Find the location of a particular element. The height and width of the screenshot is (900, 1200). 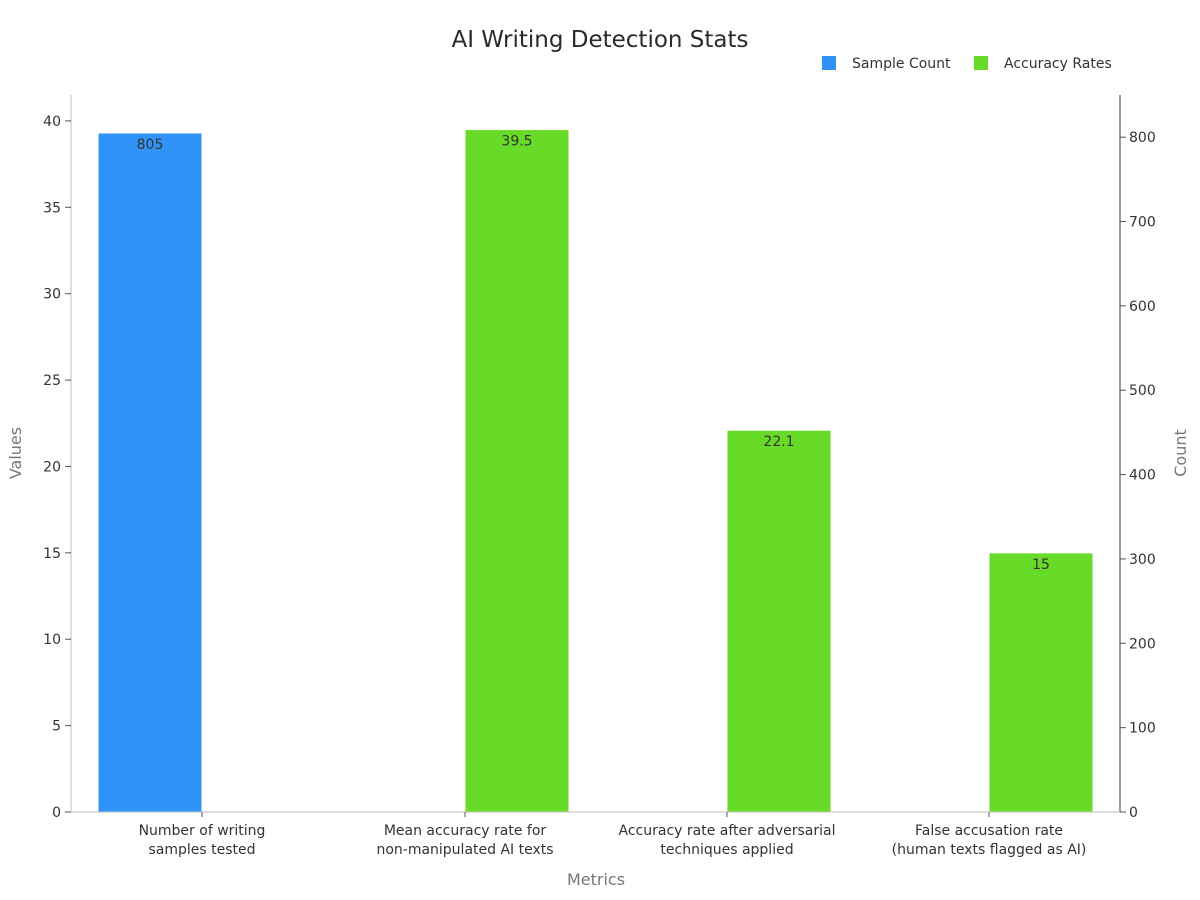

data-label-accuracy-rates-2: 22.1 is located at coordinates (778, 442).